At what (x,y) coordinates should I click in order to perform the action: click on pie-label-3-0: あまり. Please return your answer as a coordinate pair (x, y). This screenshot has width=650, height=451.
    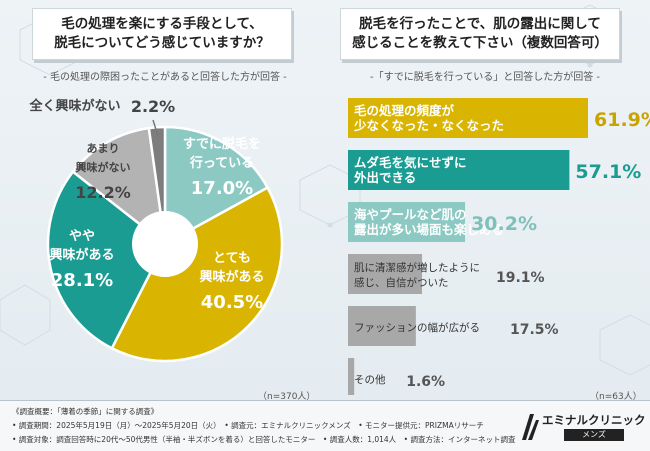
    Looking at the image, I should click on (103, 148).